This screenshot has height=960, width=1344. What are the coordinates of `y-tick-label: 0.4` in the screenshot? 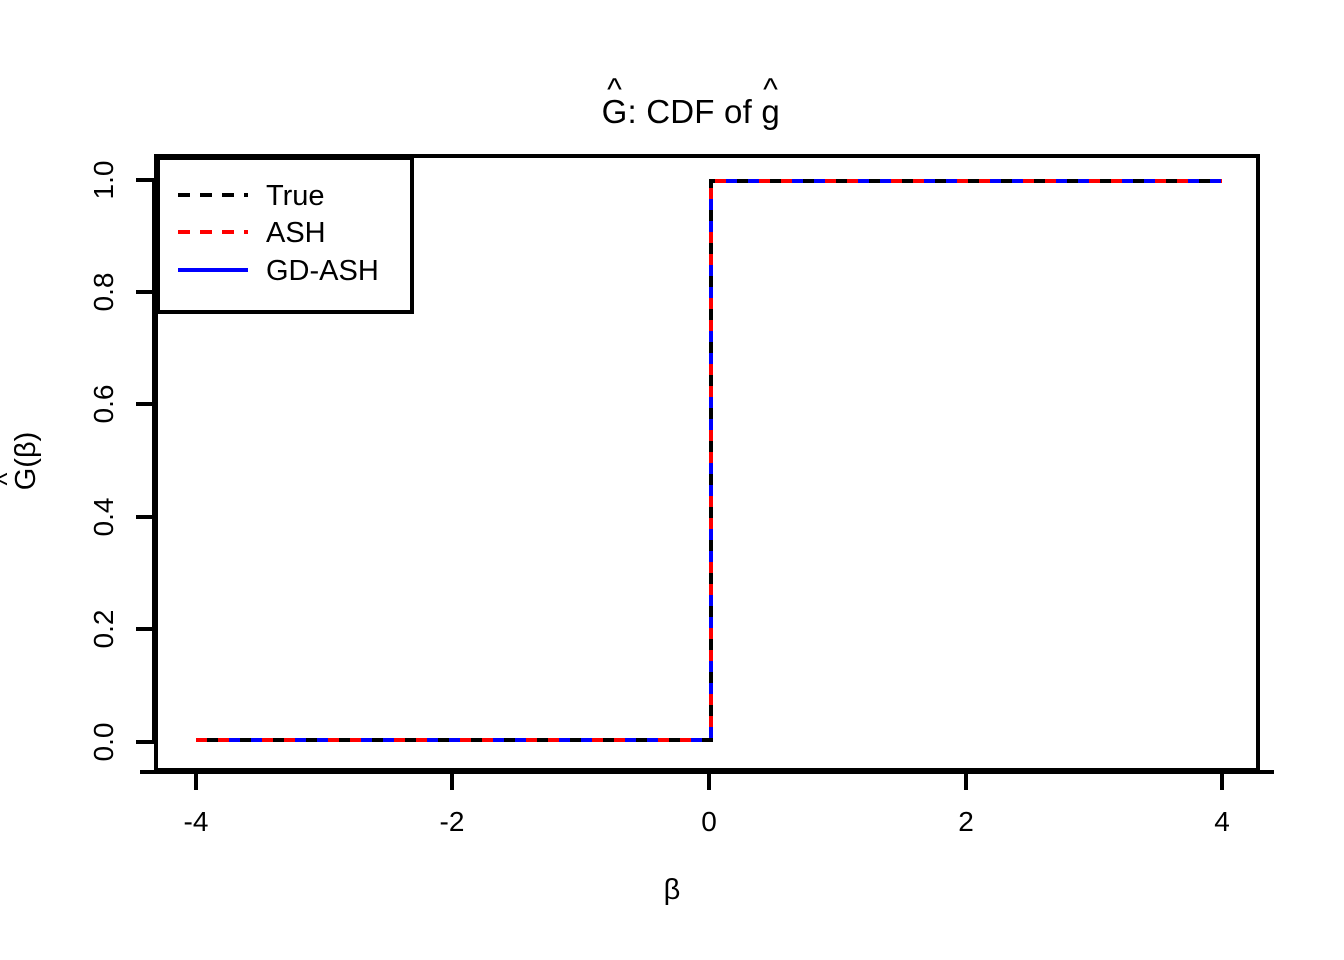 It's located at (103, 517).